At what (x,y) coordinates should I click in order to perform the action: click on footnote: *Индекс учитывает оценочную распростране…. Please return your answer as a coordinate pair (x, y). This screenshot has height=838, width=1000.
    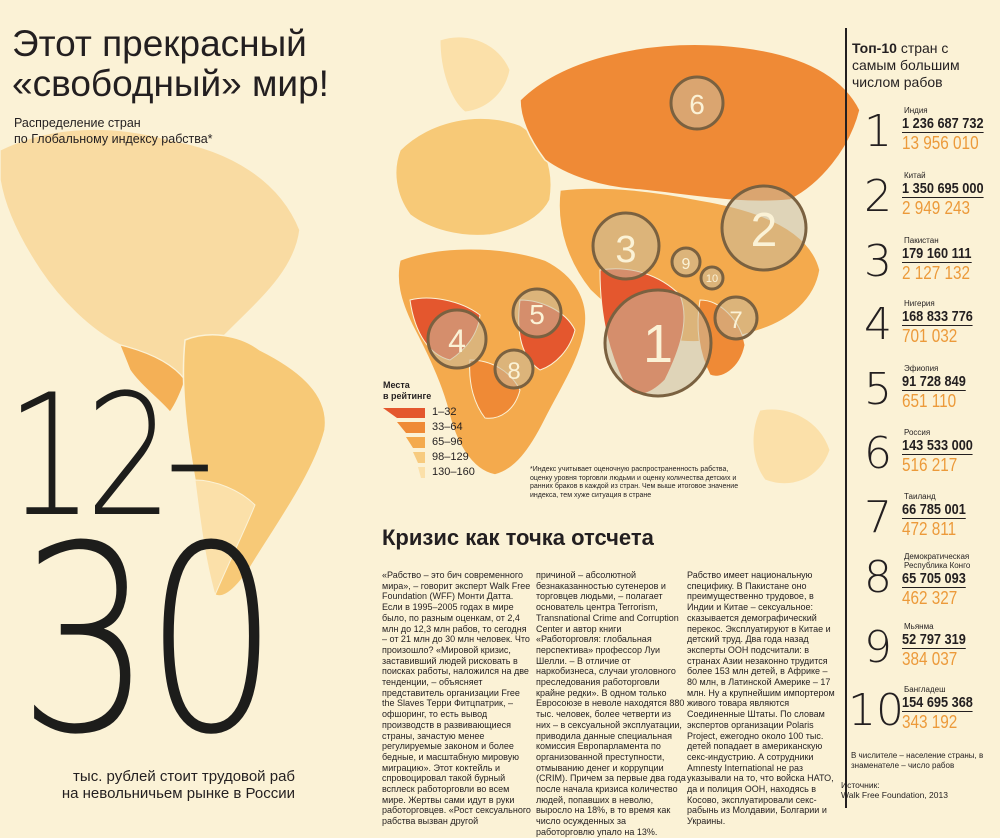
    Looking at the image, I should click on (634, 482).